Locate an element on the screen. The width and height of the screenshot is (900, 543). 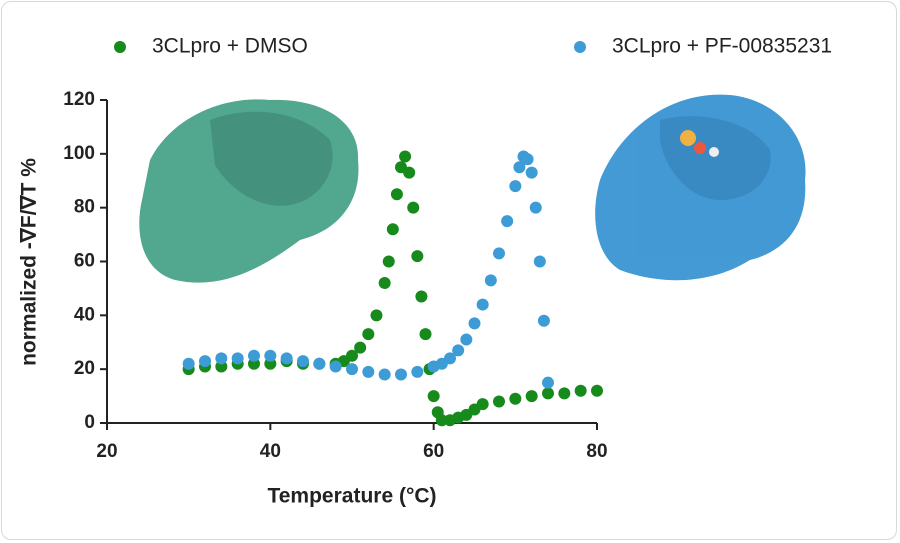
x-axis-title: Temperature (°C) is located at coordinates (351, 496).